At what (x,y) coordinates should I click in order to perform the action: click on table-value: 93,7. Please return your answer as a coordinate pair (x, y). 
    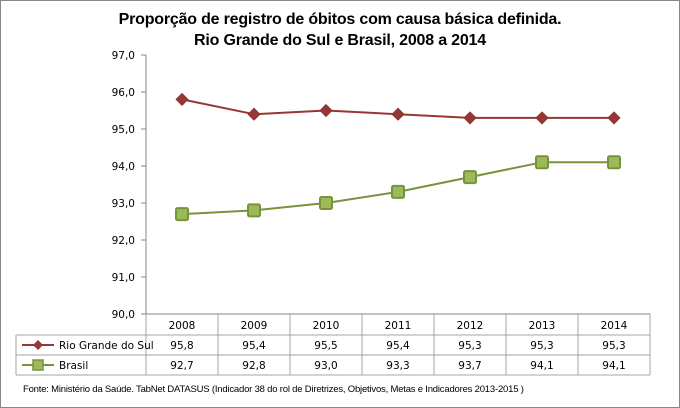
    Looking at the image, I should click on (469, 366).